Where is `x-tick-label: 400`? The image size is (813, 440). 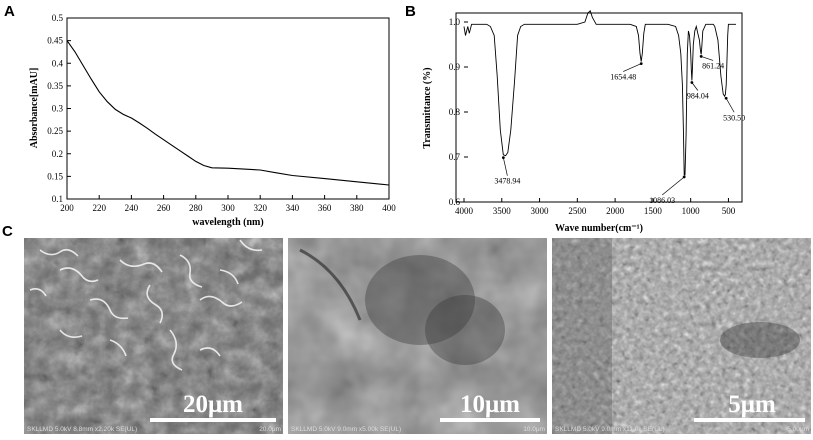 x-tick-label: 400 is located at coordinates (389, 208).